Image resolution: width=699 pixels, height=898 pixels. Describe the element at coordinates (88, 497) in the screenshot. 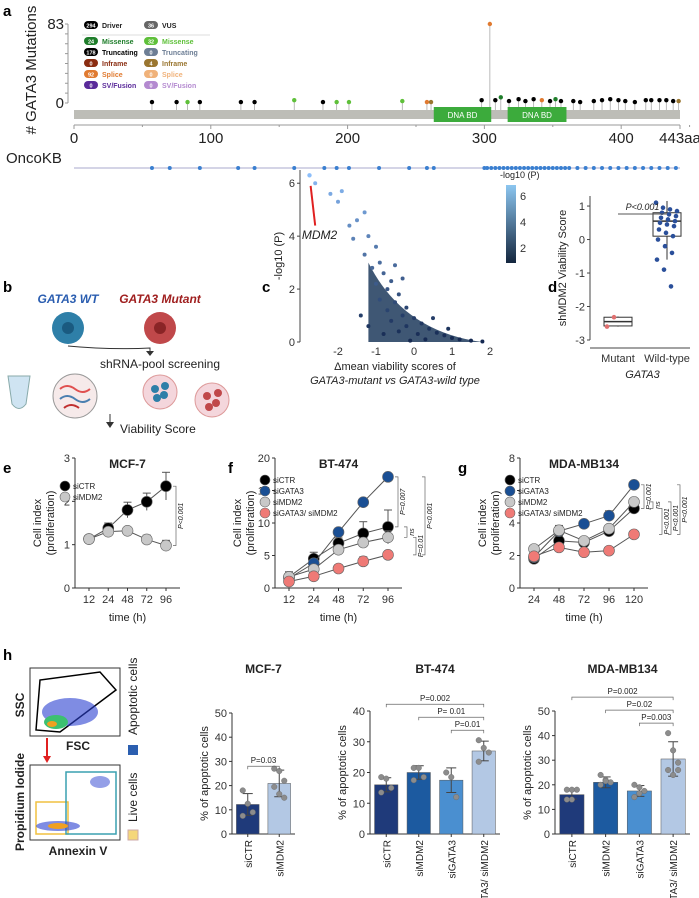

I see `legend-label: siMDM2` at that location.